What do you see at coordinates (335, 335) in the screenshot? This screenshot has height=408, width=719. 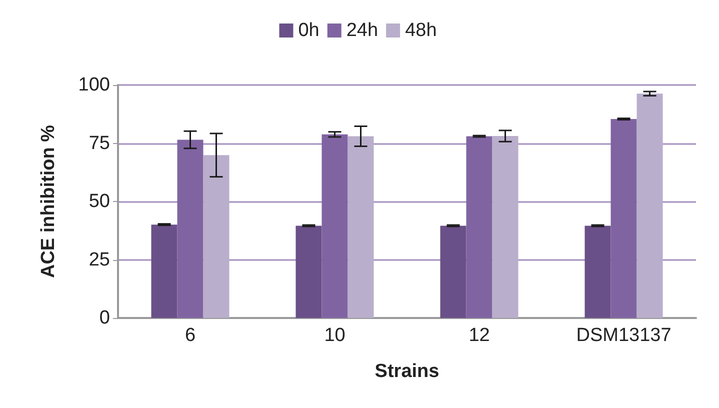 I see `x-tick-label: 10` at bounding box center [335, 335].